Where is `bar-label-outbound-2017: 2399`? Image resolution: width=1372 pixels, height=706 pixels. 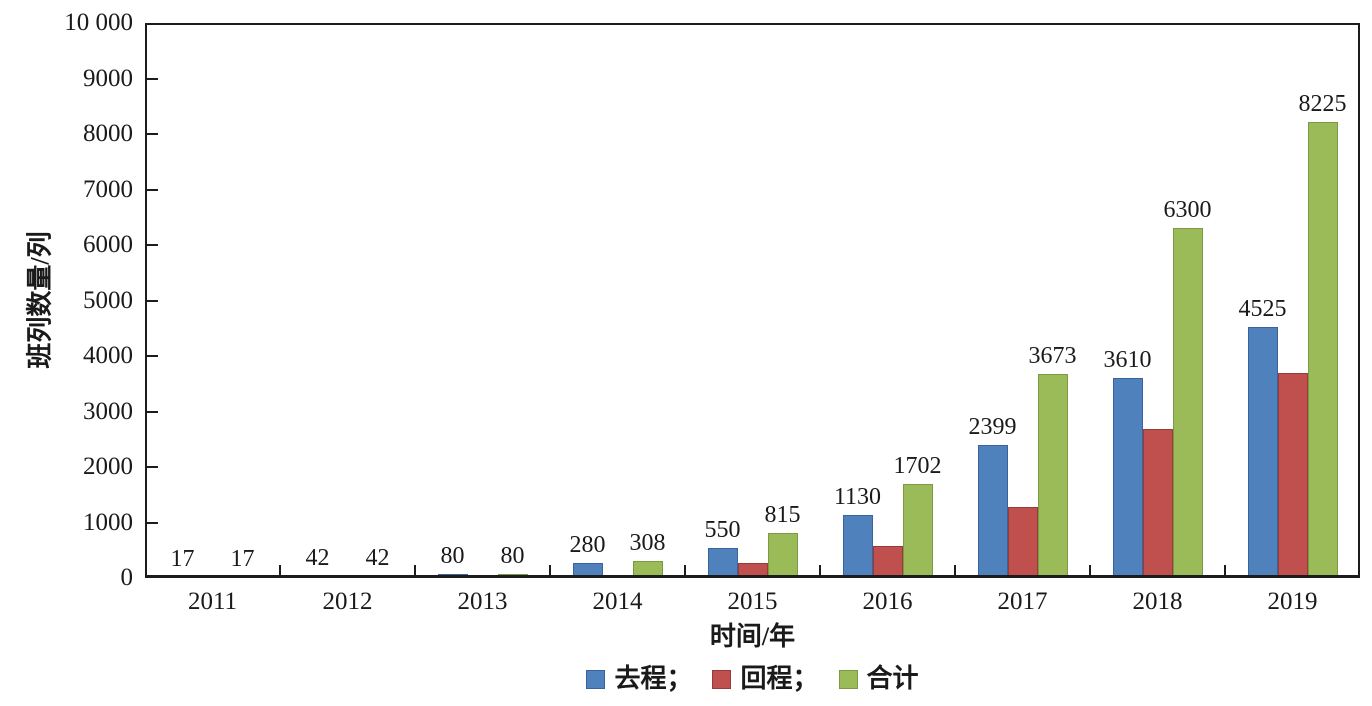
bar-label-outbound-2017: 2399 is located at coordinates (992, 426).